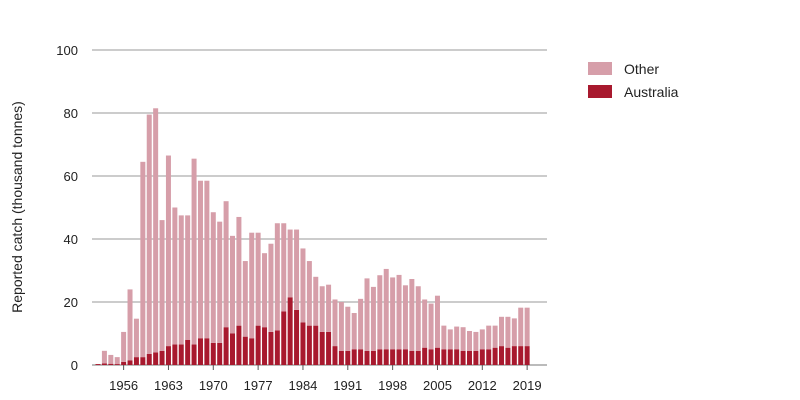 The height and width of the screenshot is (400, 800). I want to click on bar-australia-2004, so click(431, 357).